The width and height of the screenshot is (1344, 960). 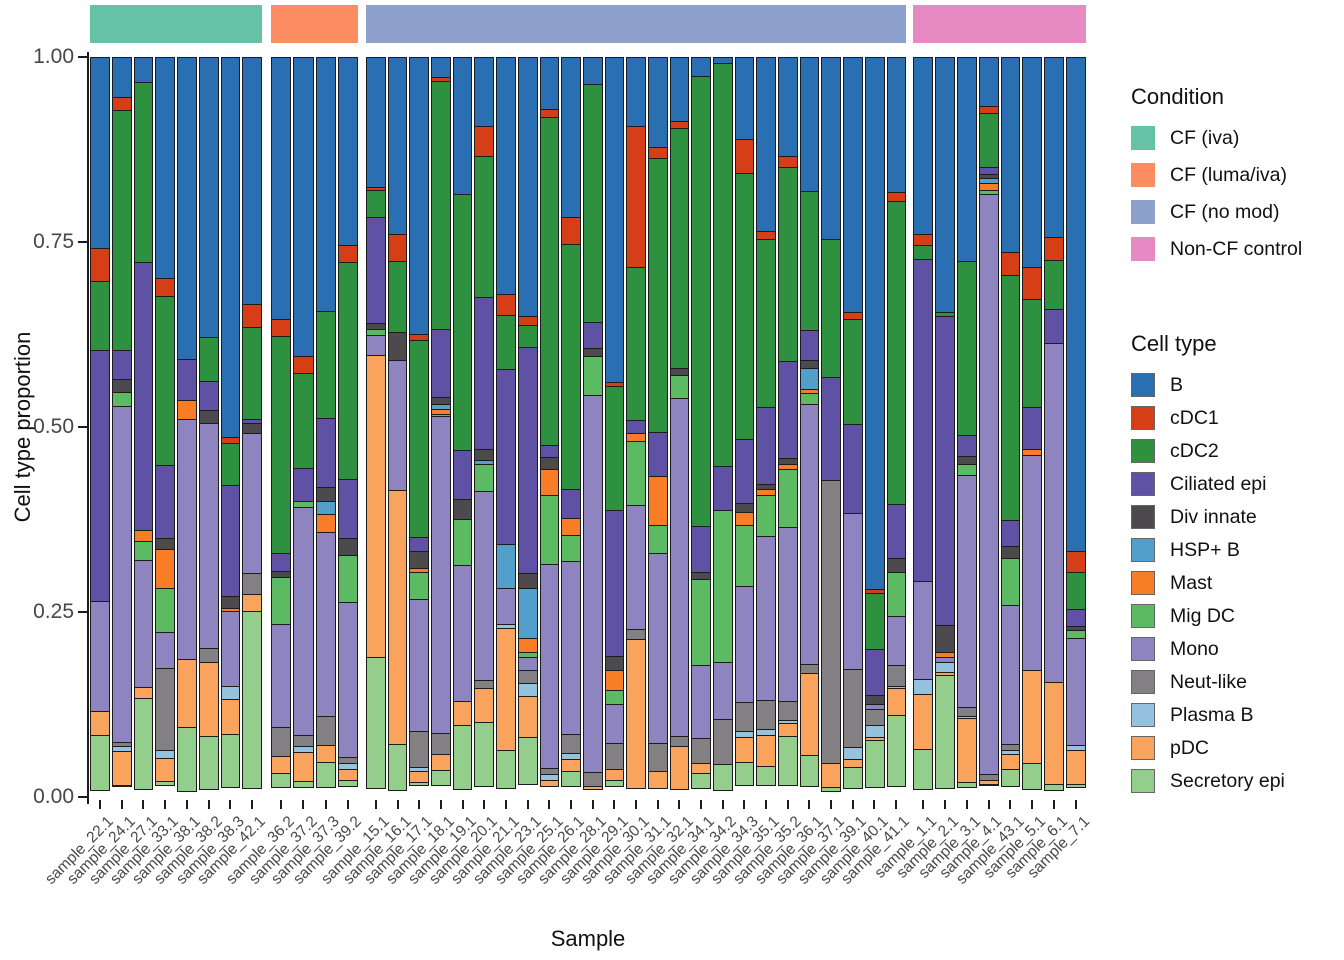 I want to click on segment-HSP+ B, so click(x=809, y=379).